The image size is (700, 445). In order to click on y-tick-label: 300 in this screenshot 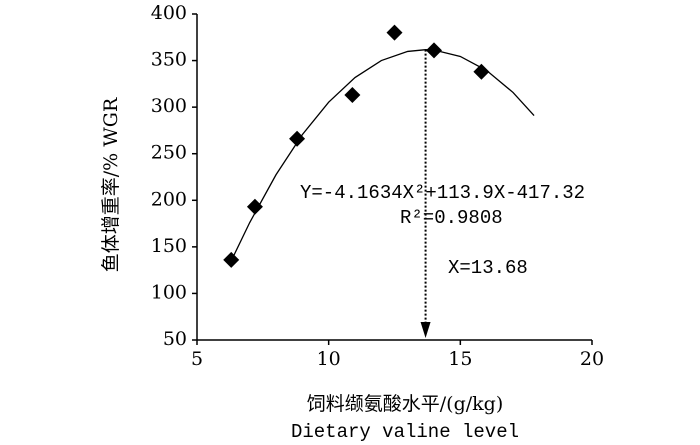, I will do `click(169, 106)`.